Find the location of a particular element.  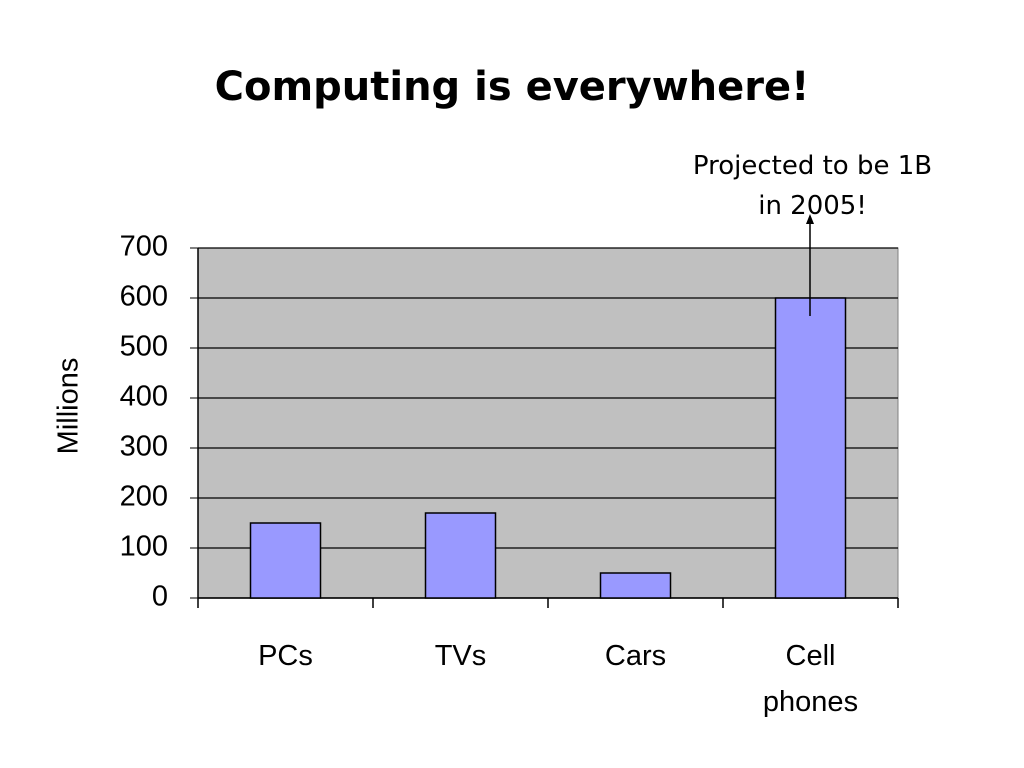

y-tick-label: 400 is located at coordinates (144, 397).